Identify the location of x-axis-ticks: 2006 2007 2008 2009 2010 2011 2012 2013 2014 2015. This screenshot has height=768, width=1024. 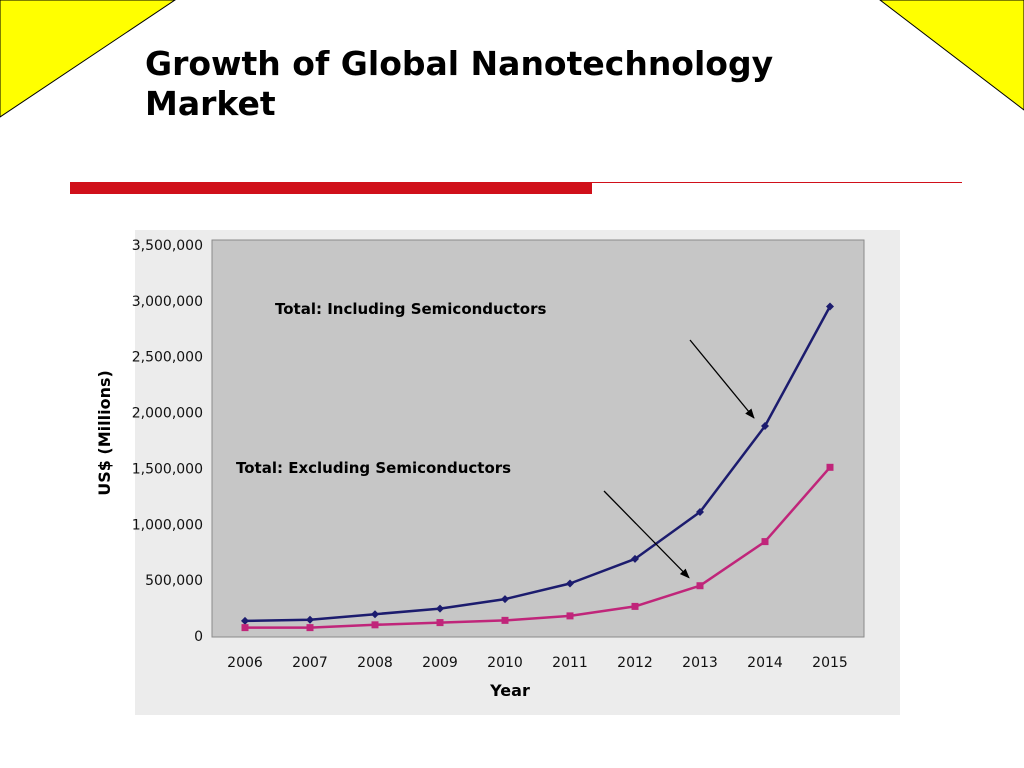
(537, 663).